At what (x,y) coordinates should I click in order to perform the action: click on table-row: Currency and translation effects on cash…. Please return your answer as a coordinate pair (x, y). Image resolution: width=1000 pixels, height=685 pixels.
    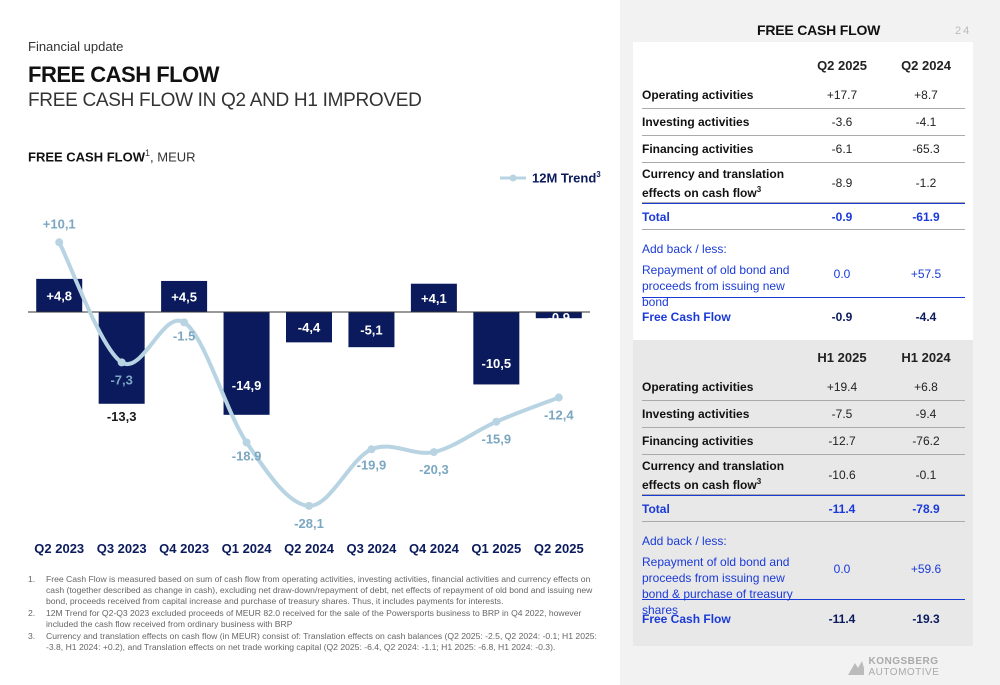
    Looking at the image, I should click on (803, 475).